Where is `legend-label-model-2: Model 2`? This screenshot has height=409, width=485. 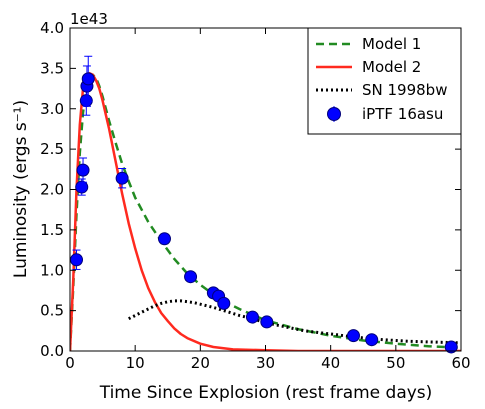 legend-label-model-2: Model 2 is located at coordinates (391, 67).